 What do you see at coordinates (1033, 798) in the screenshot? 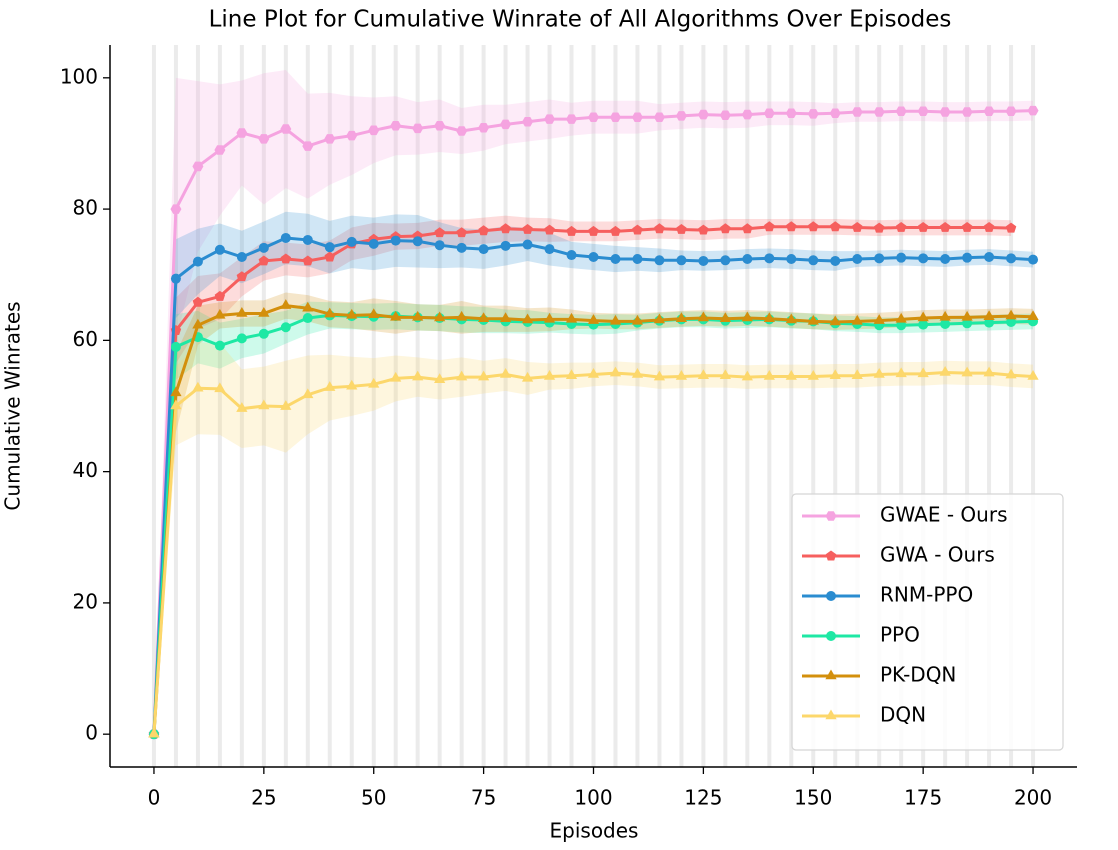
I see `x-tick-label: 200` at bounding box center [1033, 798].